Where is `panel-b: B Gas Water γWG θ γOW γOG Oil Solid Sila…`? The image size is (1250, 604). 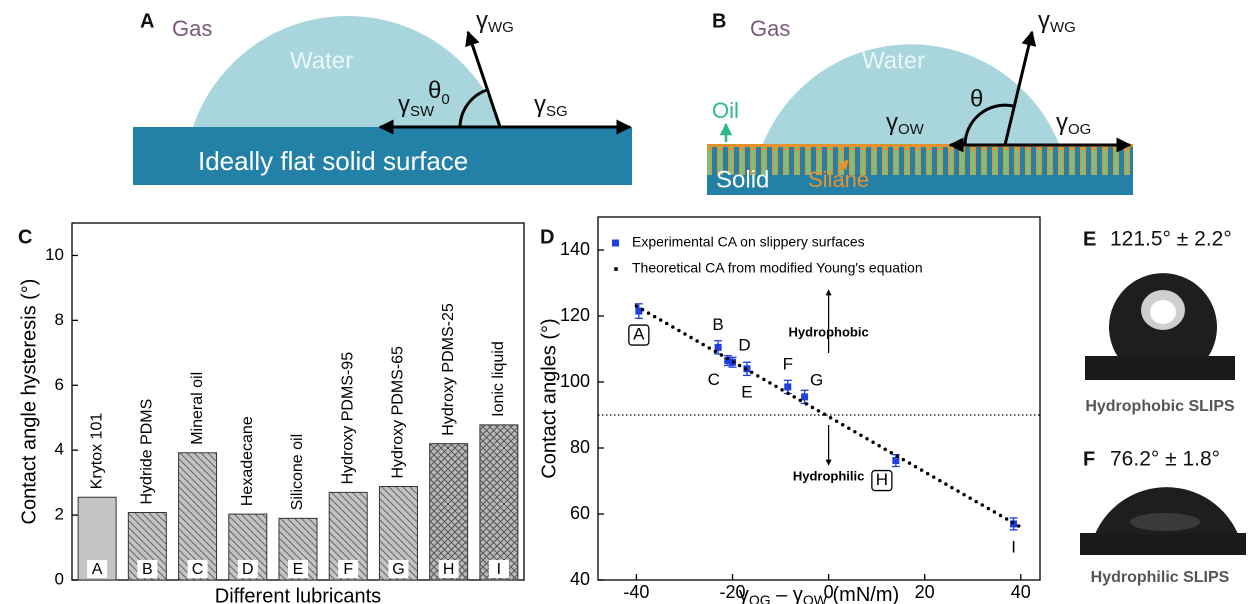 panel-b: B Gas Water γWG θ γOW γOG Oil Solid Sila… is located at coordinates (920, 101).